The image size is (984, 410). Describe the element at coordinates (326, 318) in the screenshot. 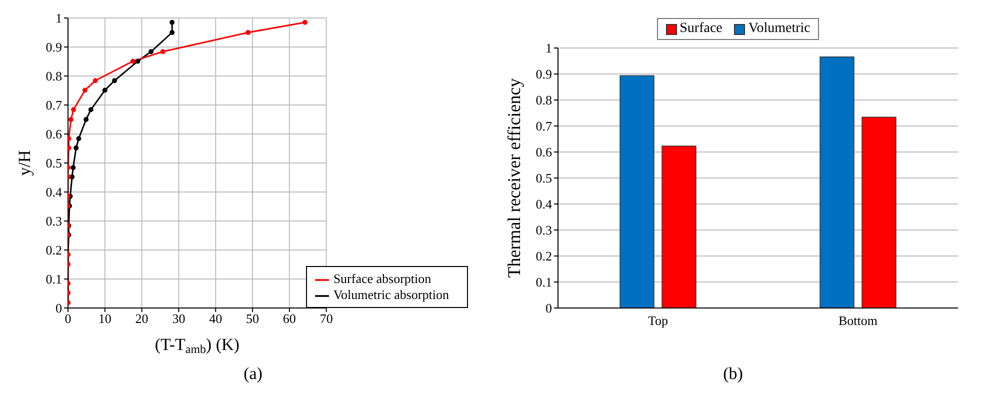

I see `x-tick-label: 70` at that location.